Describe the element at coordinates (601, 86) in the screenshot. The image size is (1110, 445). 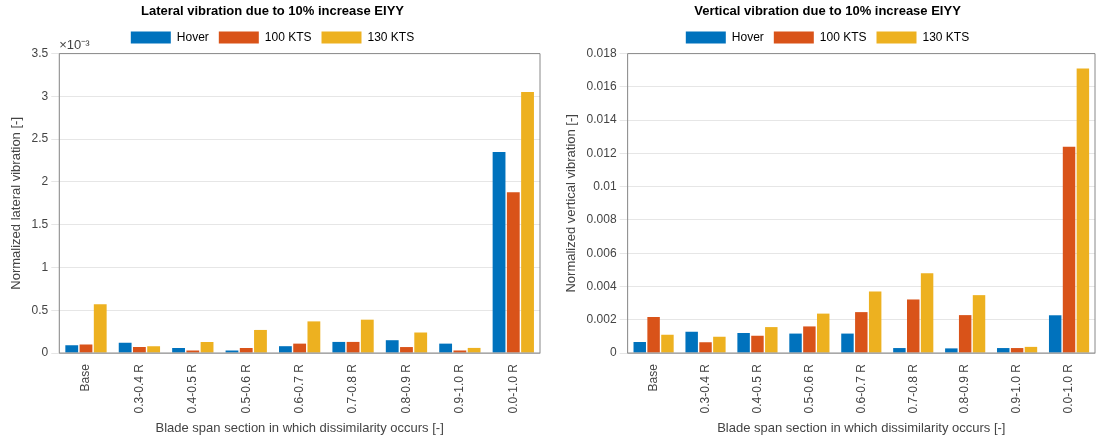
I see `y-tick-label: 0.016` at that location.